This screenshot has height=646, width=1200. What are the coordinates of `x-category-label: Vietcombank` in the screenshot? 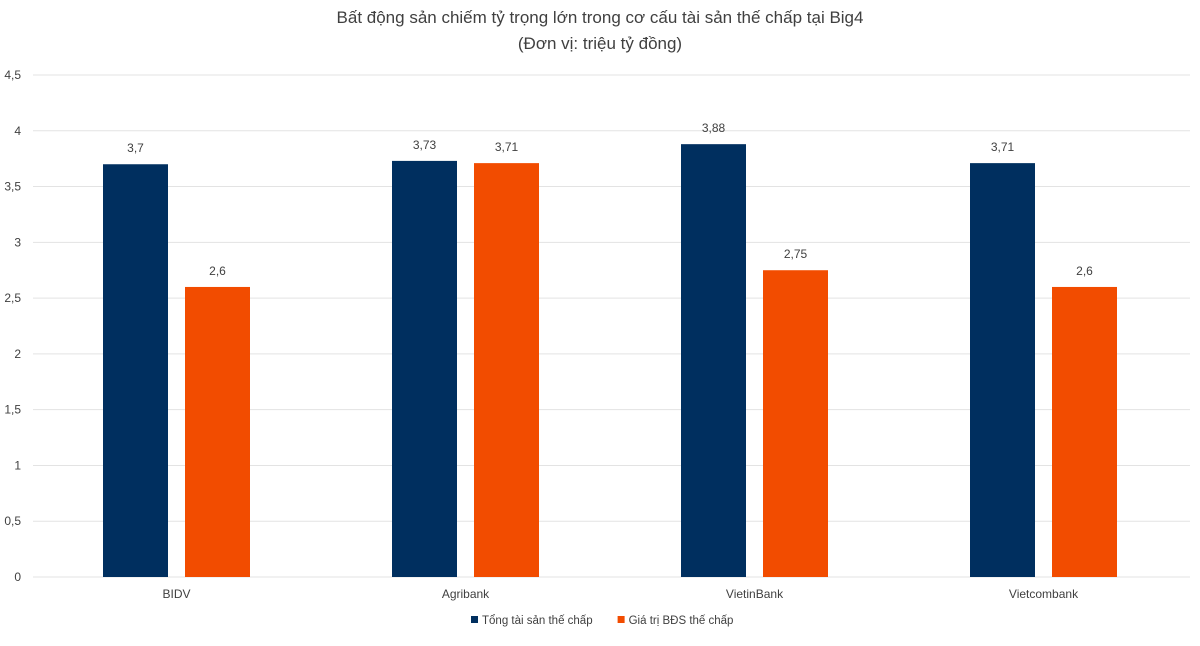 It's located at (1044, 594).